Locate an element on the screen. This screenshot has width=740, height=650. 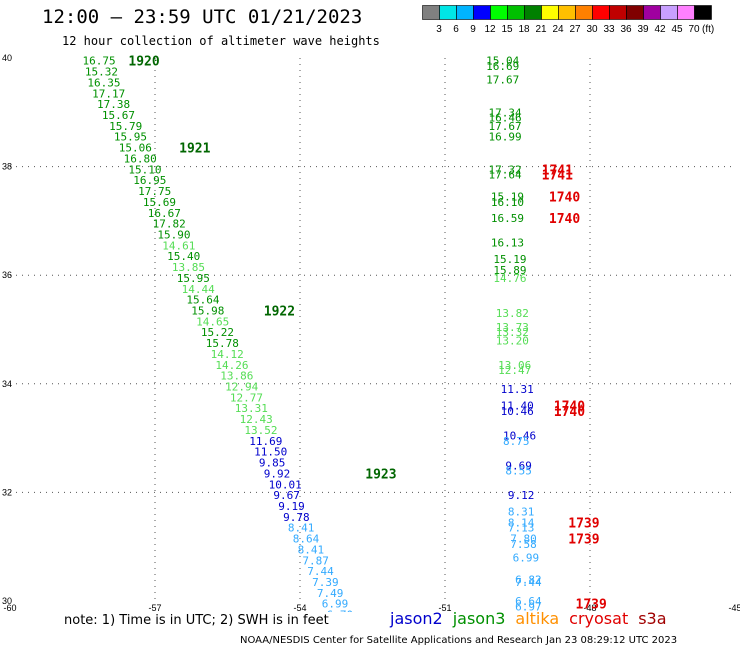
colorbar-label: 24 is located at coordinates (558, 29).